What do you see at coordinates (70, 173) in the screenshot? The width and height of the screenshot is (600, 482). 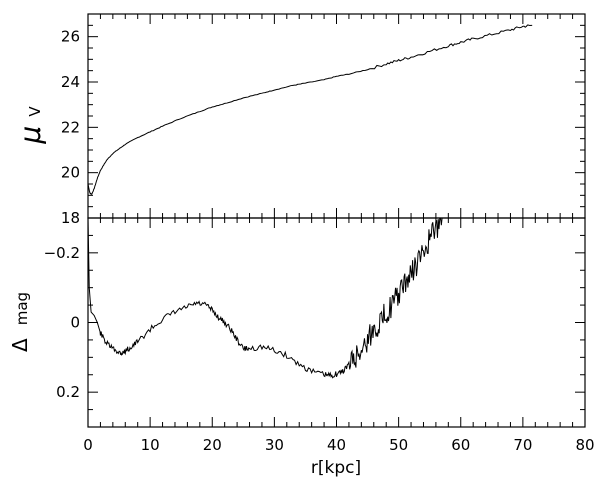 I see `y-tick-label: 20` at bounding box center [70, 173].